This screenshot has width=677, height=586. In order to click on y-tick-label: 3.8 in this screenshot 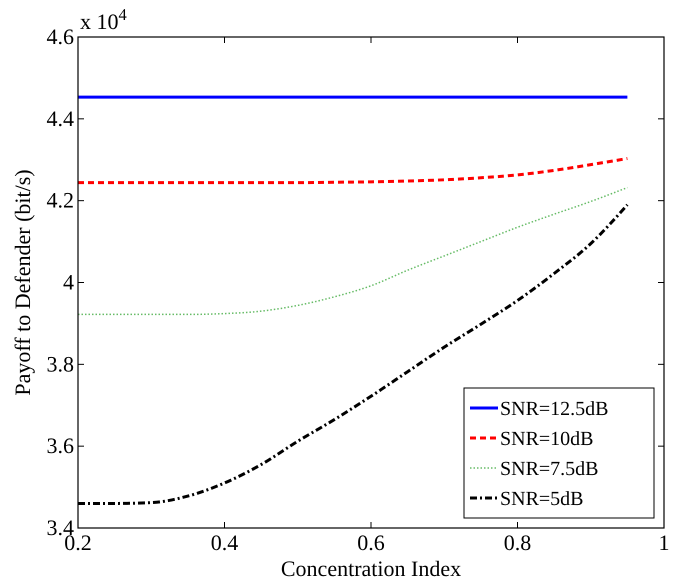, I will do `click(60, 363)`.